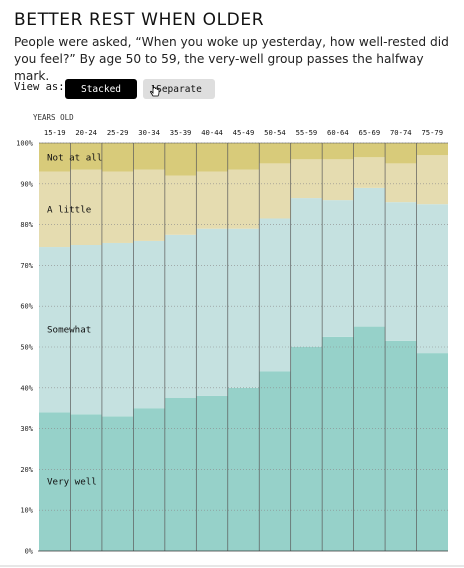  I want to click on x-tick-label: 55-59, so click(307, 132).